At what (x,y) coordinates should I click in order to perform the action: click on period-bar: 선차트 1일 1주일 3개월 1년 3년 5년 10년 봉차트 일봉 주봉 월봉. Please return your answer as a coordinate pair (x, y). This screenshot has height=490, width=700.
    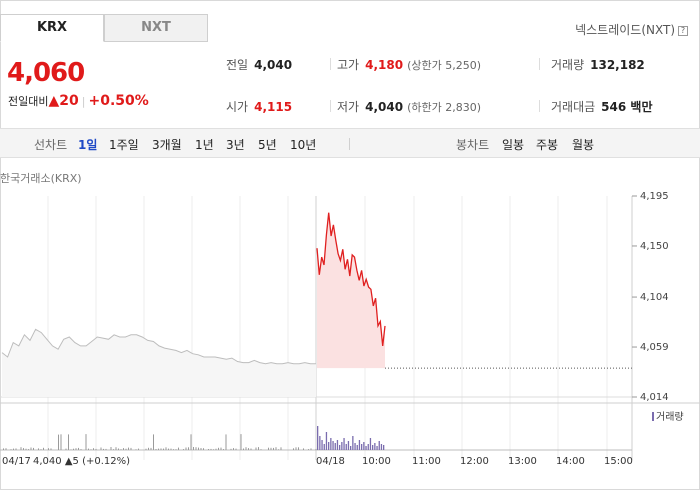
    Looking at the image, I should click on (350, 143).